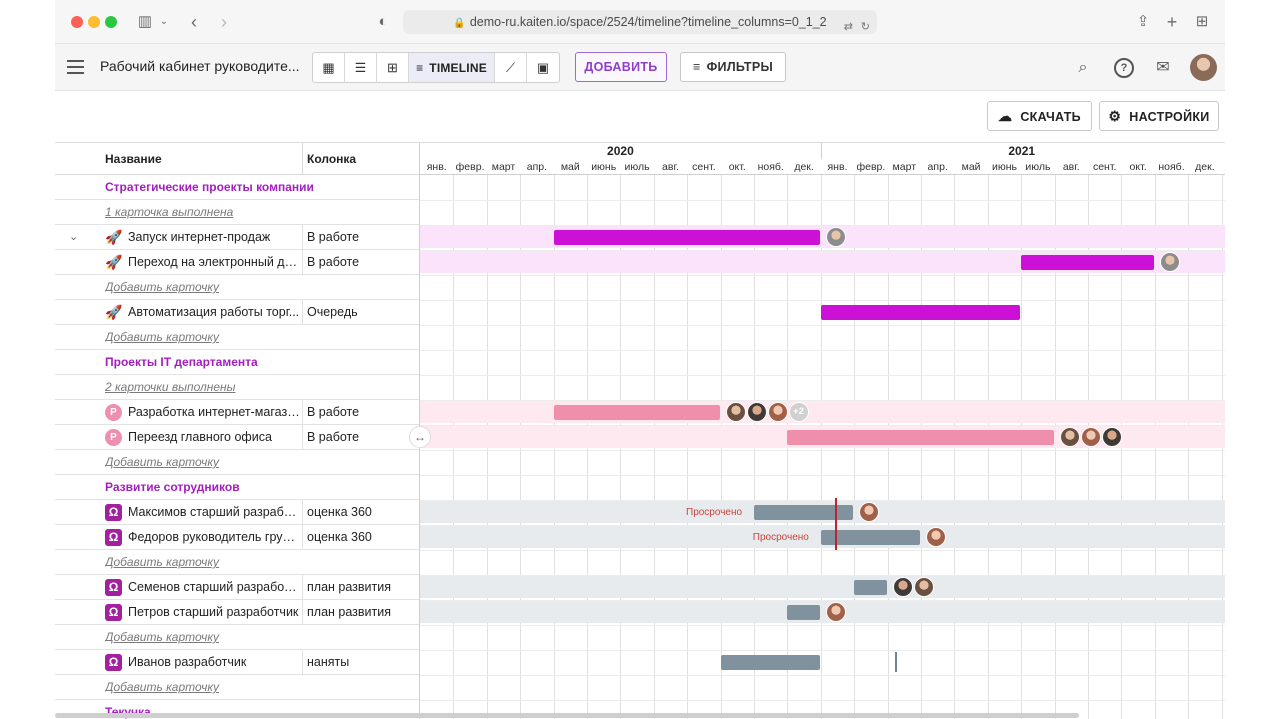 This screenshot has width=1280, height=719. Describe the element at coordinates (169, 212) in the screenshot. I see `done-cards-text: 1 карточка выполнена` at that location.